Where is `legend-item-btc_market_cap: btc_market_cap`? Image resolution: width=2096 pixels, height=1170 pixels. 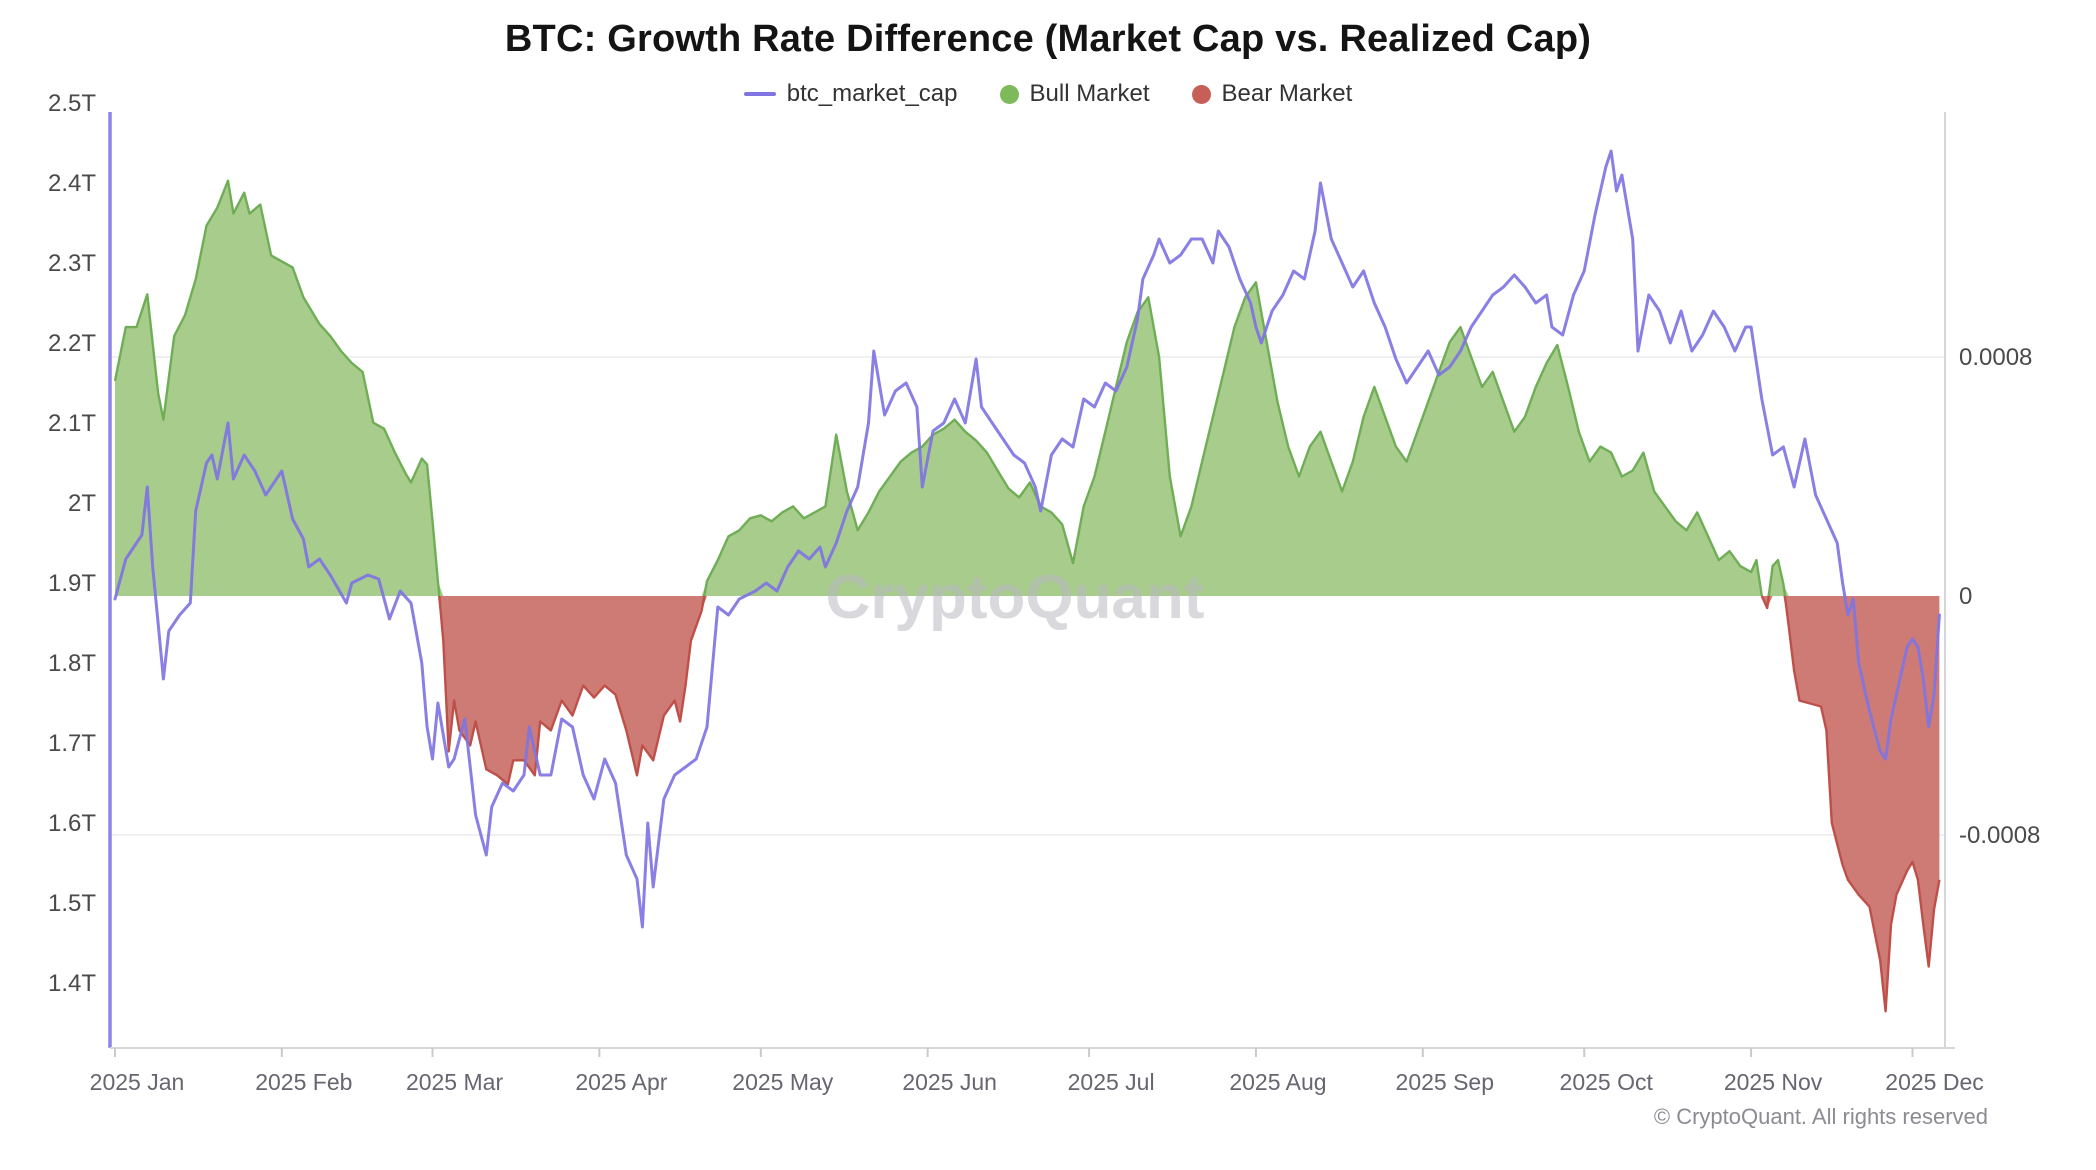
legend-item-btc_market_cap: btc_market_cap is located at coordinates (850, 94).